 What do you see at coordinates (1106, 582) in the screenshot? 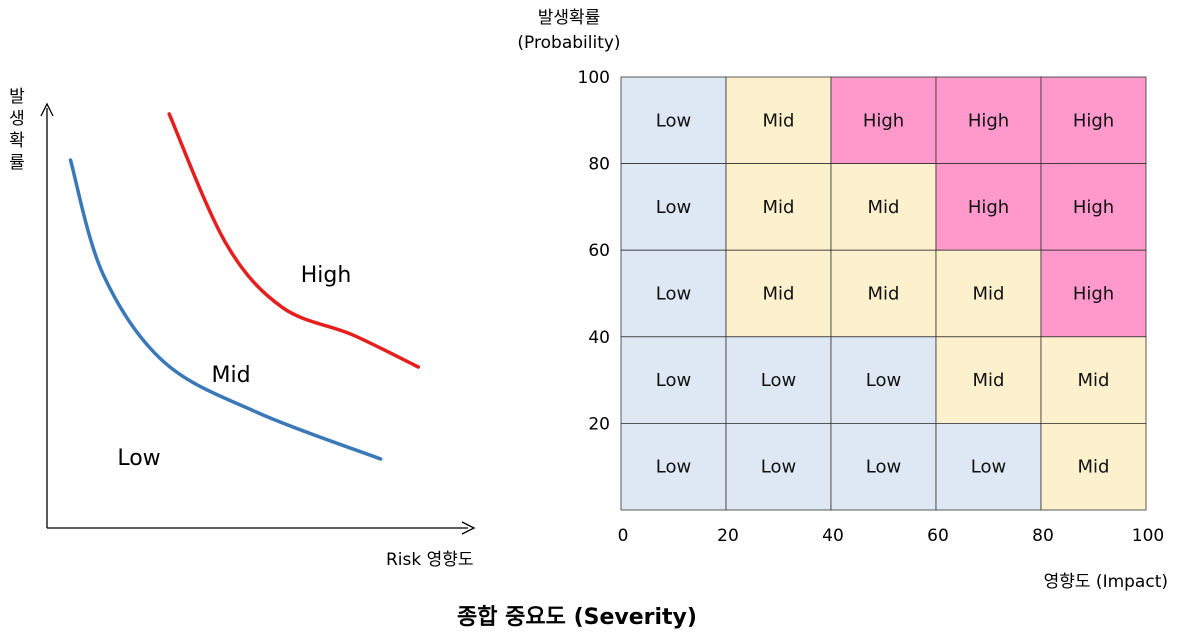
I see `matrix-xlabel: 영향도 (Impact)` at bounding box center [1106, 582].